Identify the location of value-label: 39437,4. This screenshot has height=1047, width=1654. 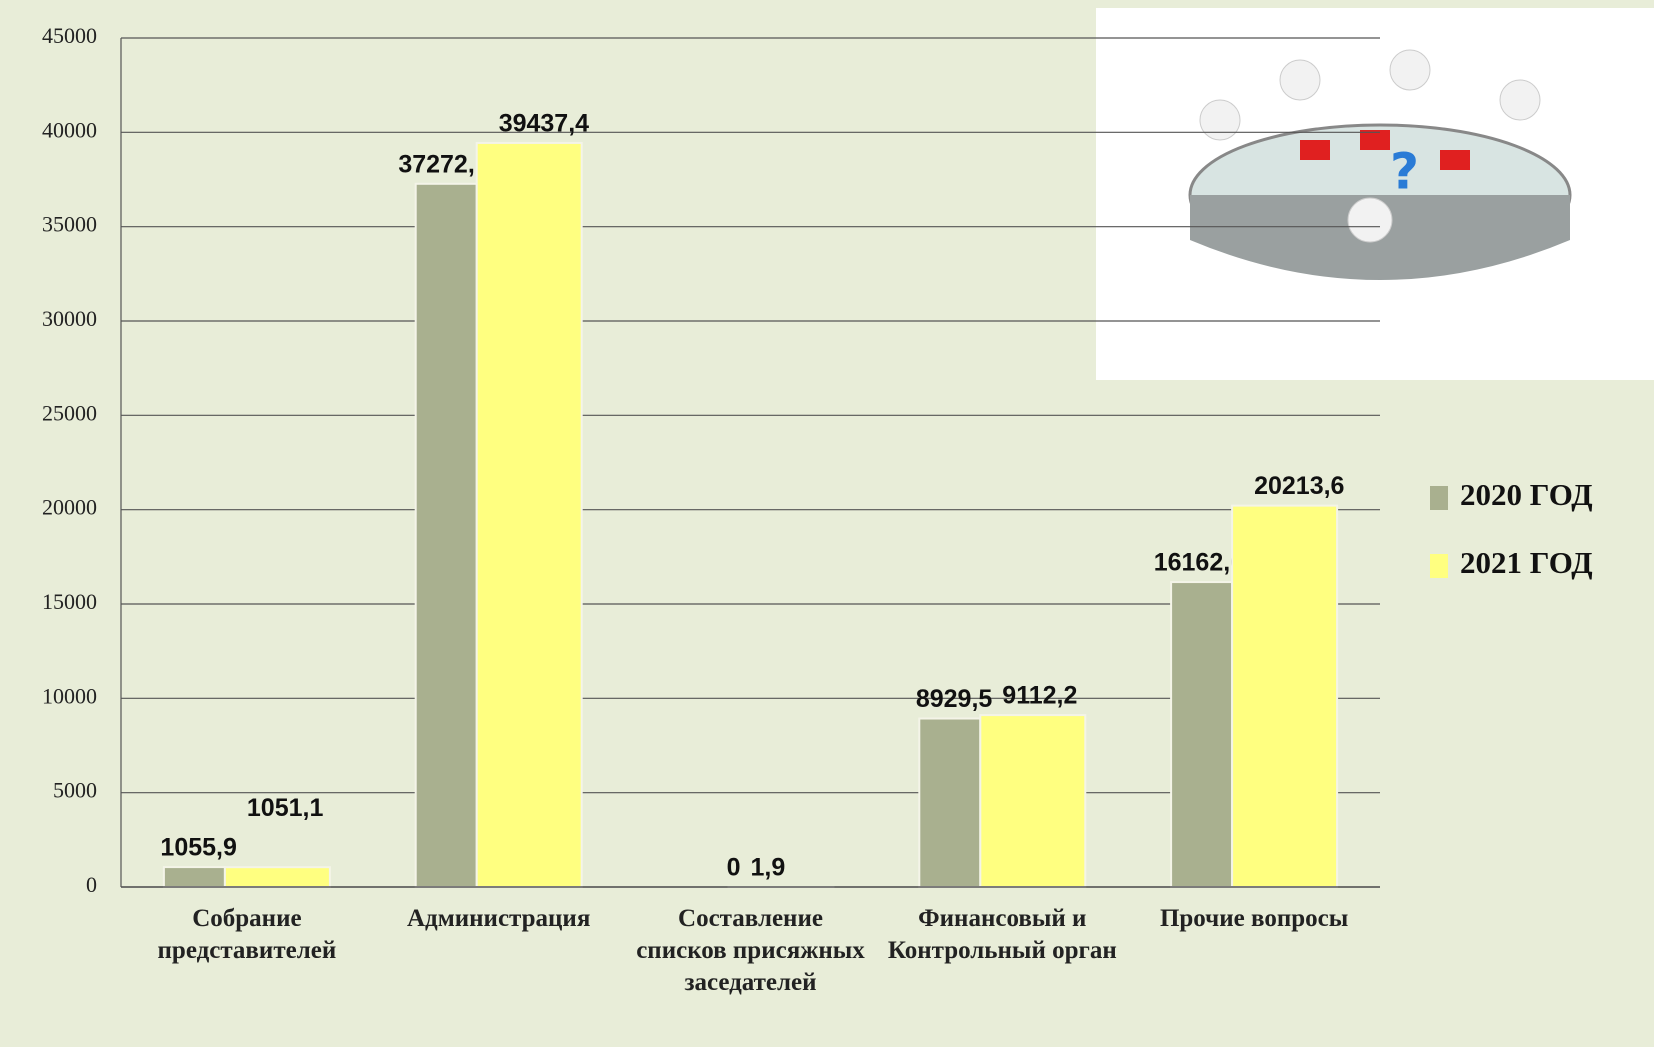
(544, 124).